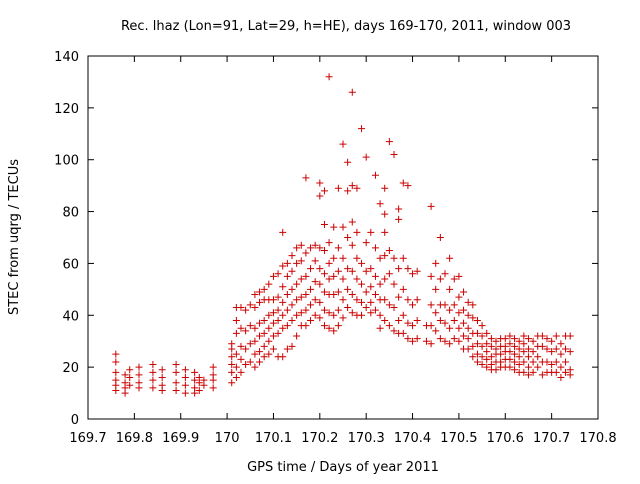  What do you see at coordinates (14, 237) in the screenshot?
I see `y-axis-label: STEC from uqrg / TECUs` at bounding box center [14, 237].